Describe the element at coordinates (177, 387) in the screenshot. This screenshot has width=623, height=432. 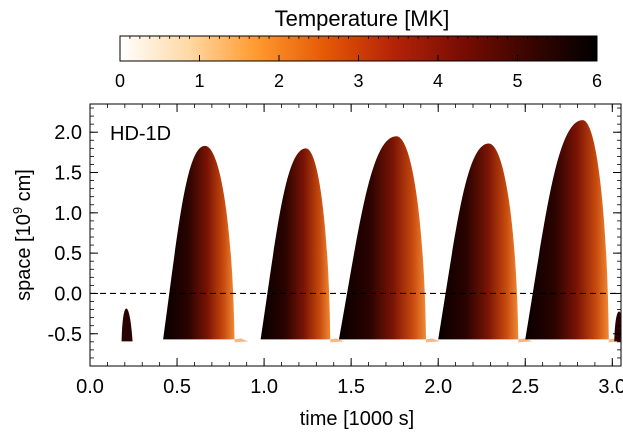
I see `x-tick-label: 0.5` at that location.